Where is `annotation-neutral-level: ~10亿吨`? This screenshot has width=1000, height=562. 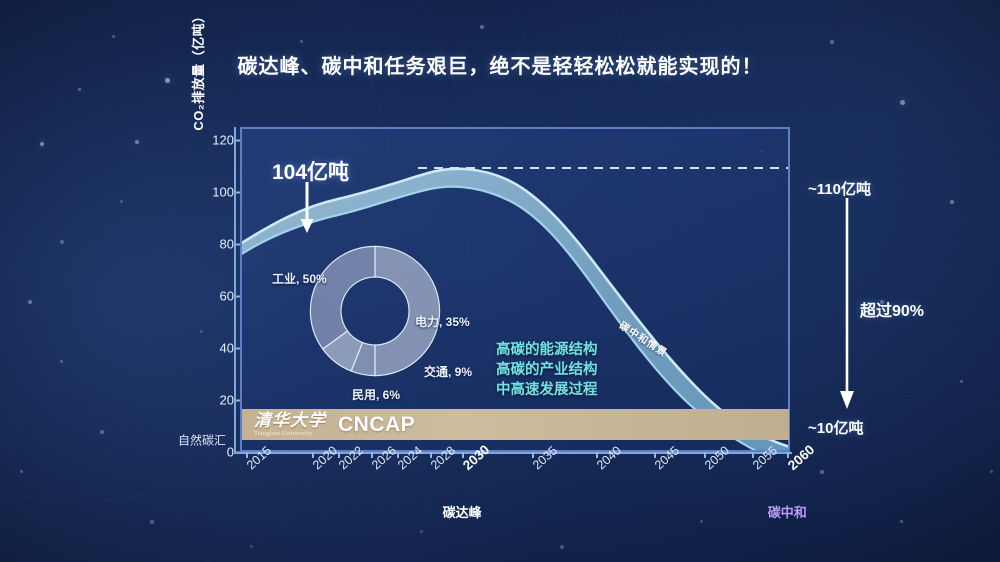
annotation-neutral-level: ~10亿吨 is located at coordinates (836, 428).